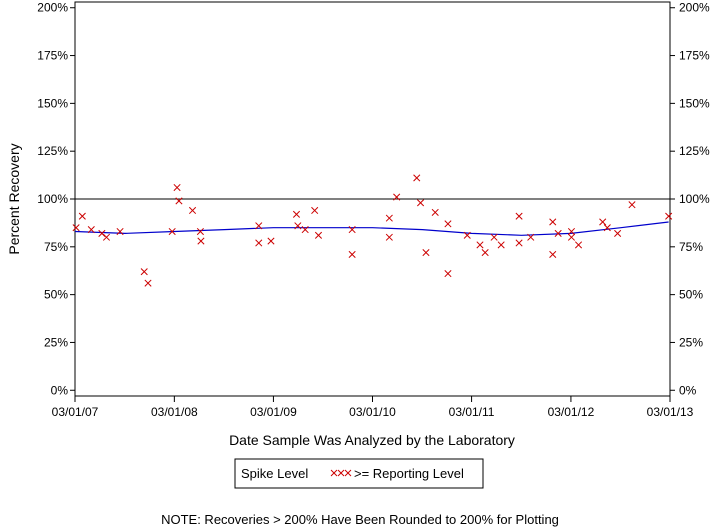 This screenshot has height=528, width=720. I want to click on legend-label-spike-level: Spike Level, so click(274, 473).